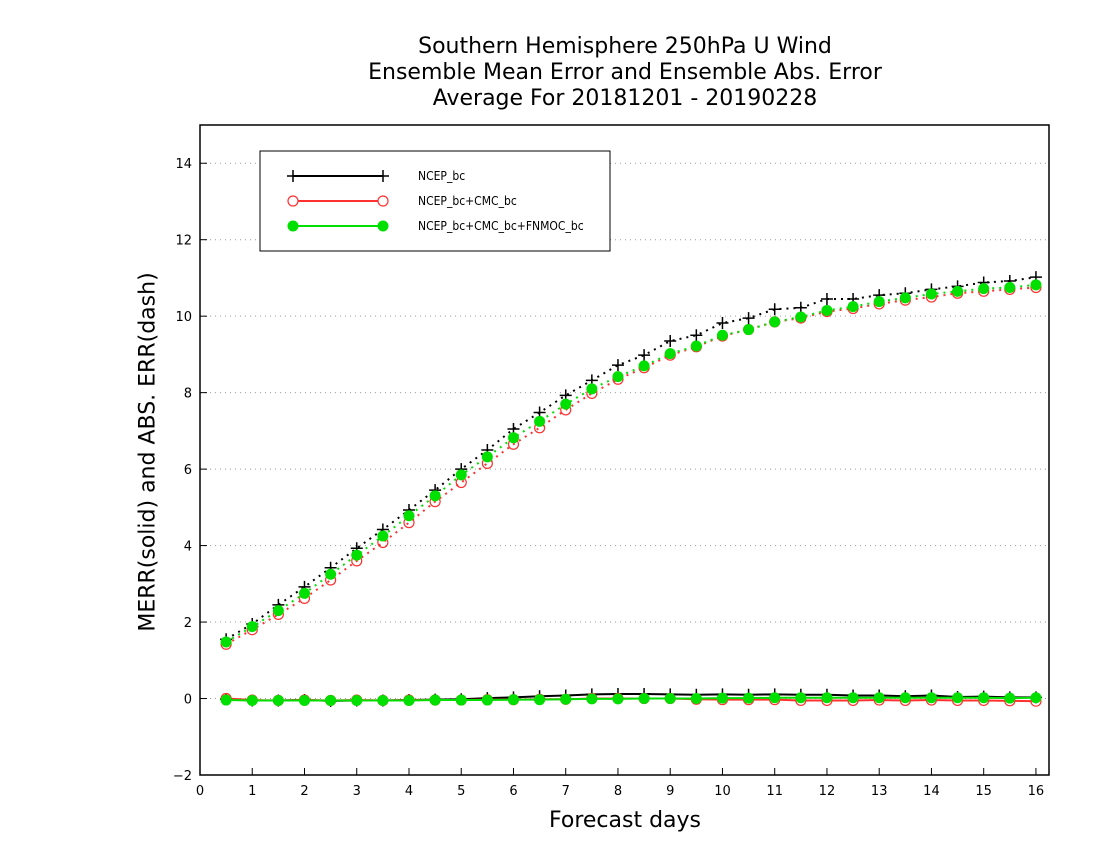 The image size is (1100, 850). Describe the element at coordinates (188, 470) in the screenshot. I see `y-tick-label: 6` at that location.